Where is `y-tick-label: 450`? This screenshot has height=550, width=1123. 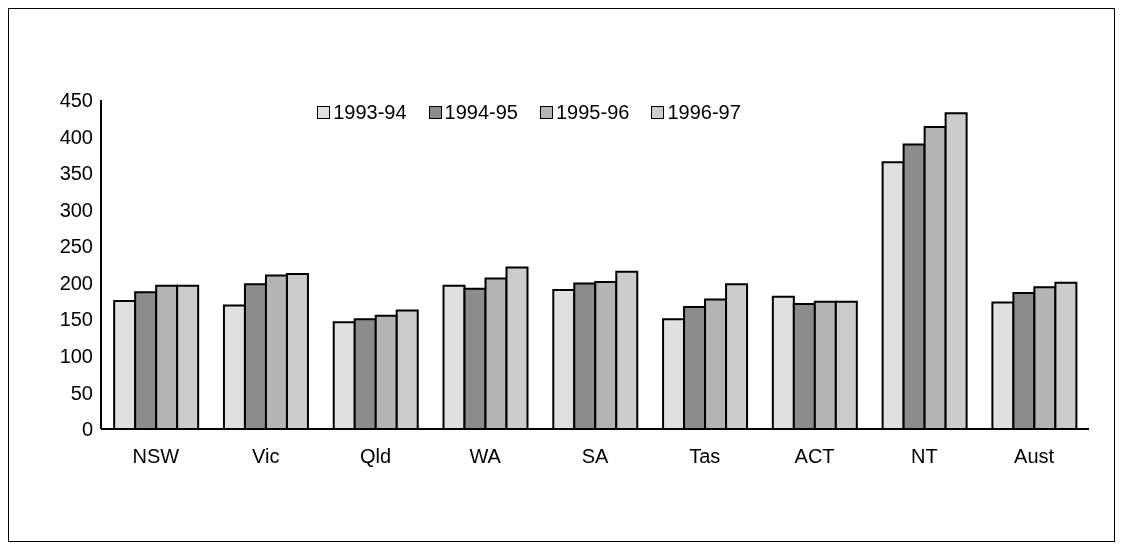
y-tick-label: 450 is located at coordinates (76, 100).